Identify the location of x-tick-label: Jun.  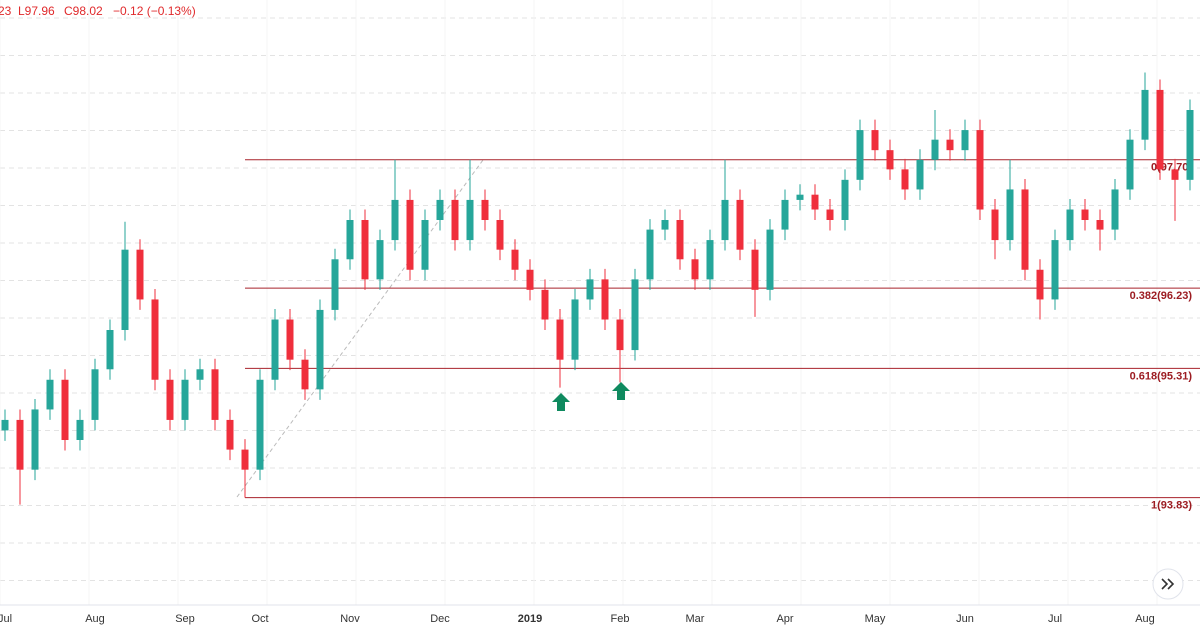
(965, 619).